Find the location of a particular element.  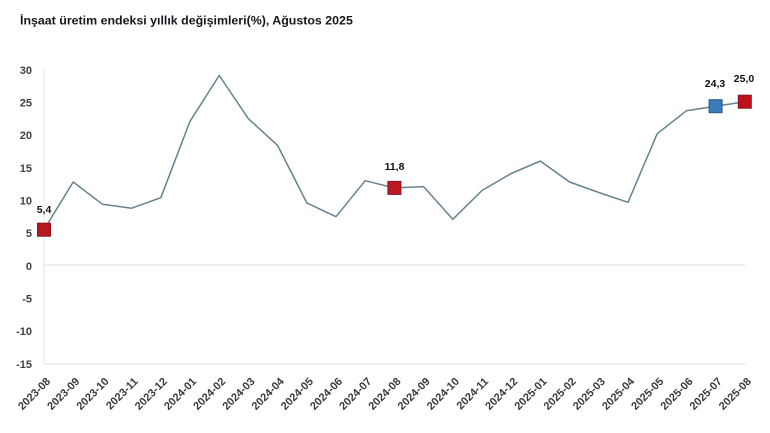

svg-text: 20 is located at coordinates (26, 136).